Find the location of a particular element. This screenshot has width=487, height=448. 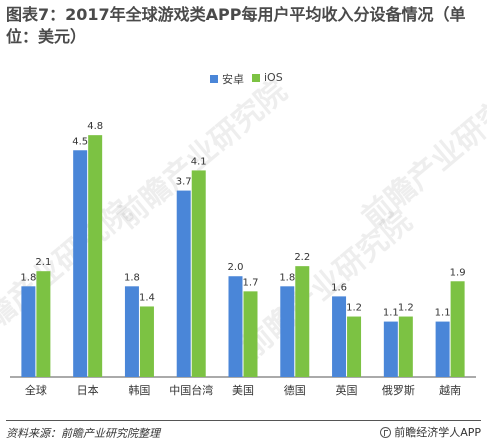

x-tick-label: 日本 is located at coordinates (88, 390).